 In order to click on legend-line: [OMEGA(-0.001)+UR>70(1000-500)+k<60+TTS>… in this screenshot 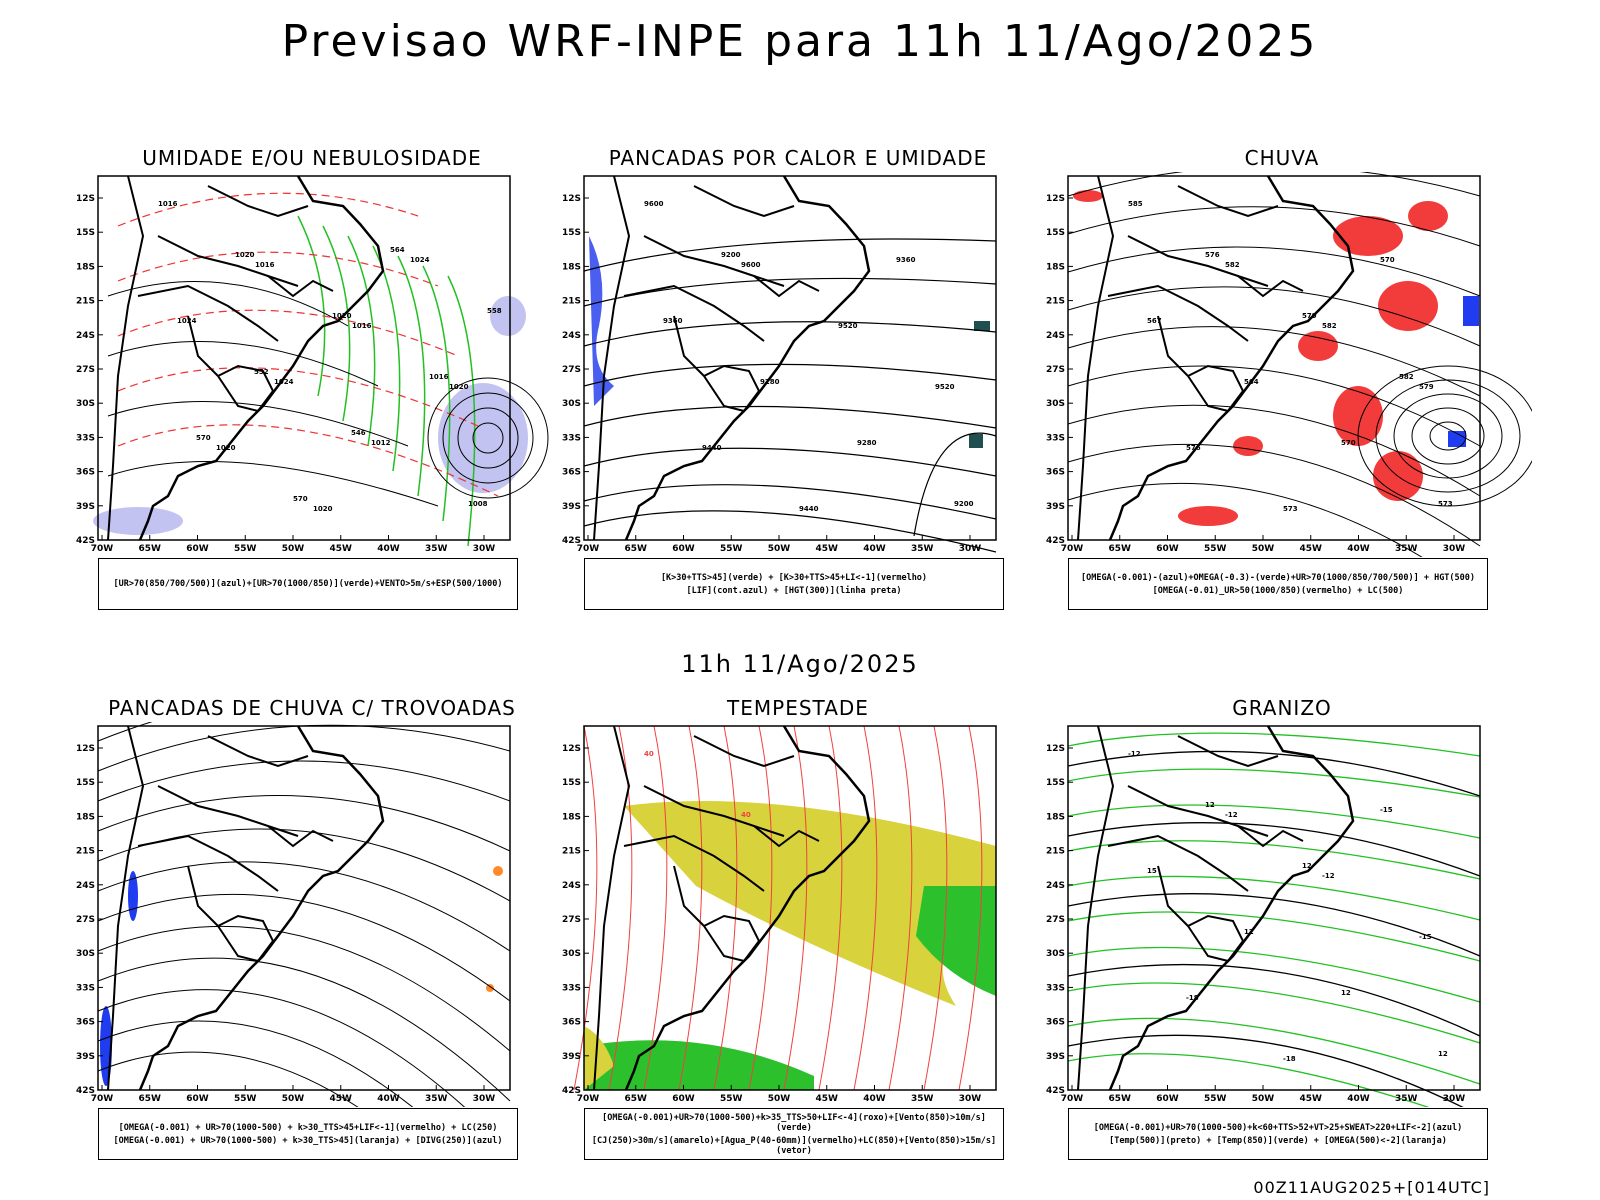, I will do `click(1278, 1127)`.